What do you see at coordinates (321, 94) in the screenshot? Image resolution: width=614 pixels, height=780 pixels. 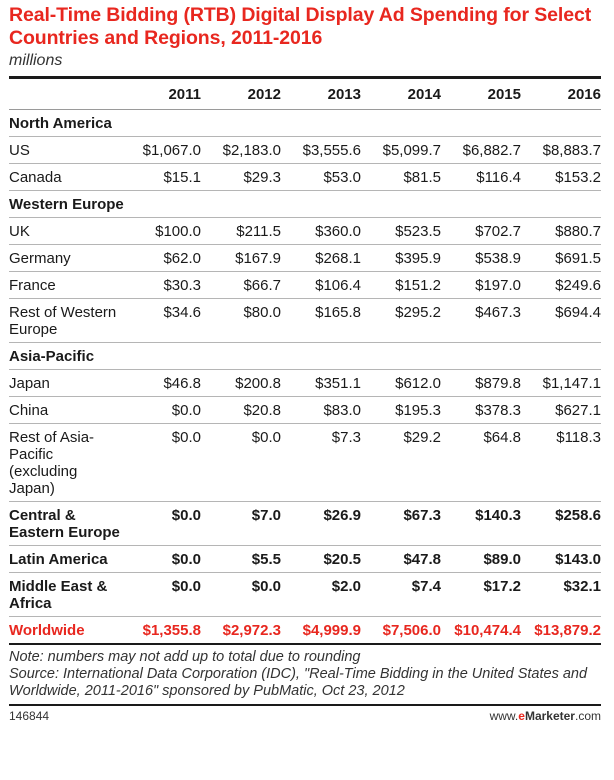 I see `column-header: 2013` at bounding box center [321, 94].